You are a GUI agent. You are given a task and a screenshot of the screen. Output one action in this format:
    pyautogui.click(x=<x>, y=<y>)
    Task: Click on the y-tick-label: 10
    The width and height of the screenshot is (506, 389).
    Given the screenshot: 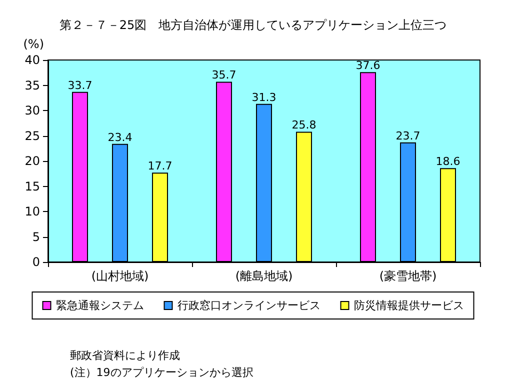 What is the action you would take?
    pyautogui.click(x=32, y=211)
    